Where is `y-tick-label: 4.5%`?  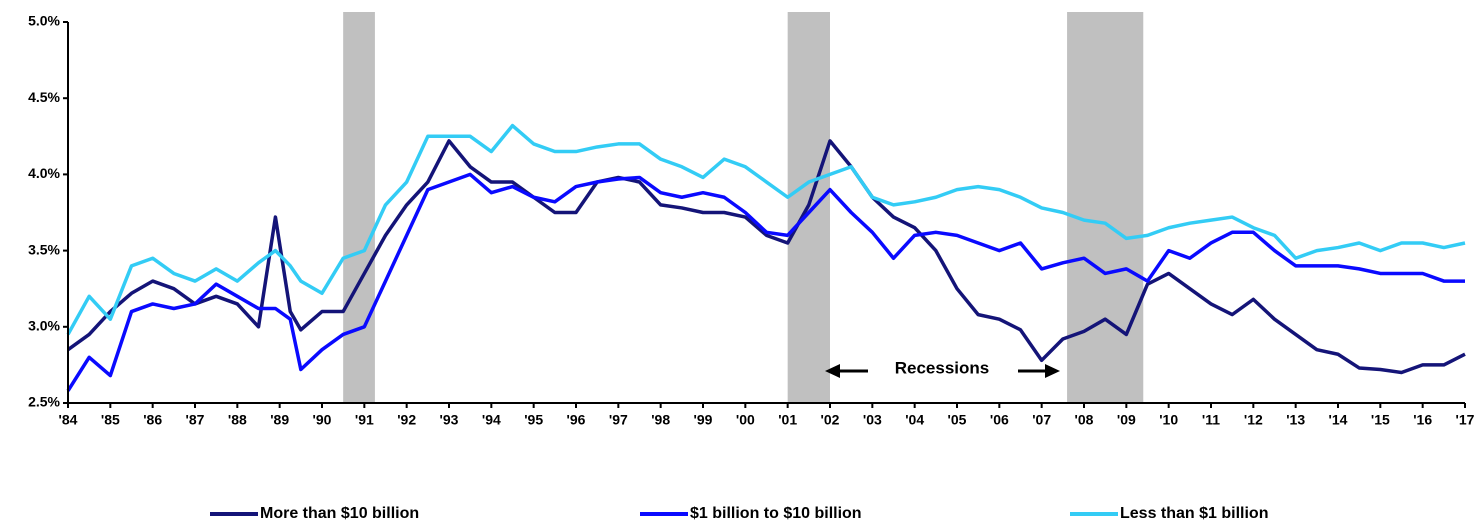
y-tick-label: 4.5% is located at coordinates (44, 97).